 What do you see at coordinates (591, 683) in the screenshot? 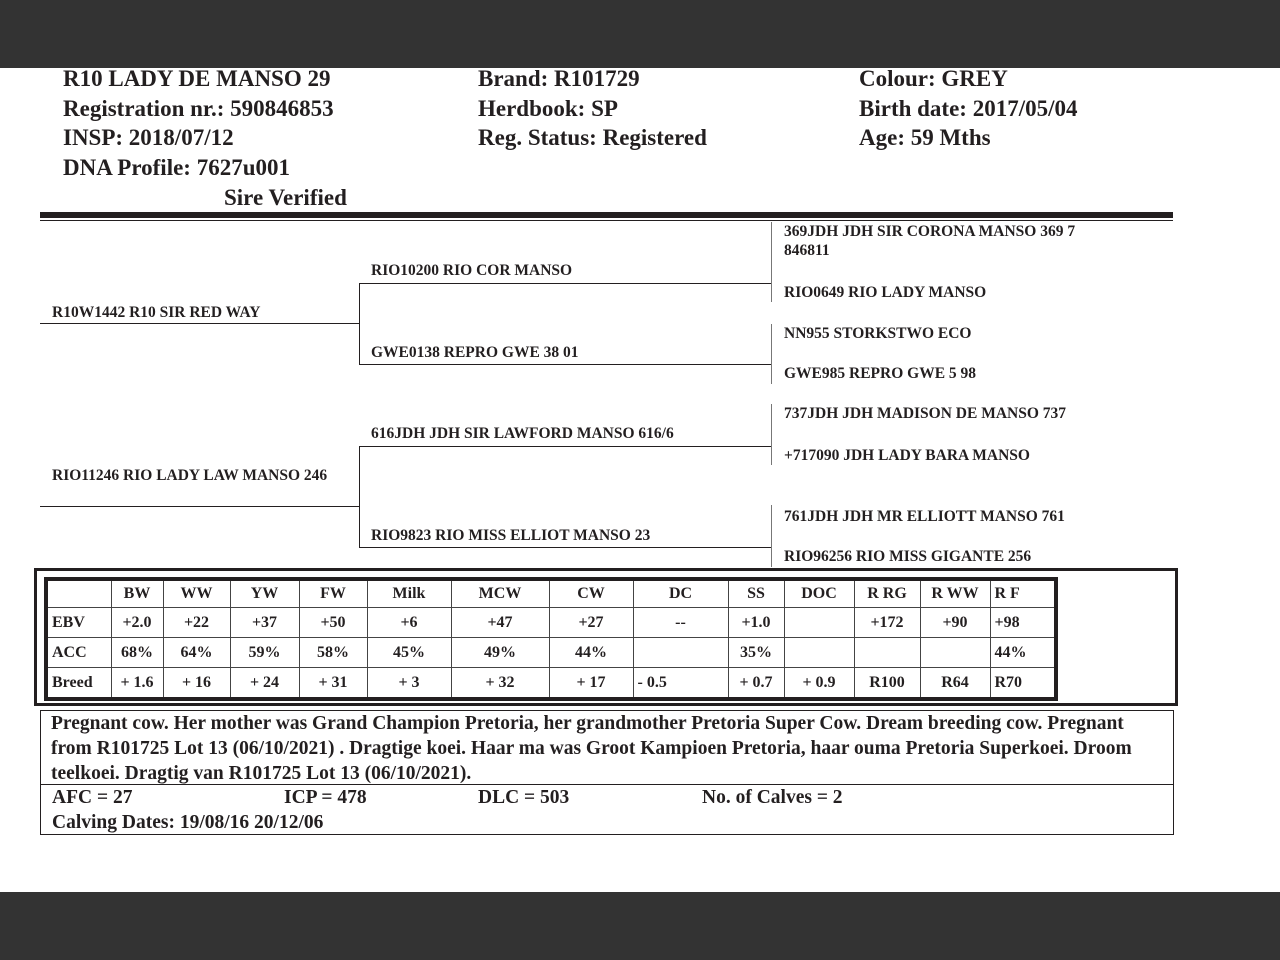
I see `ebv-cell: + 17` at bounding box center [591, 683].